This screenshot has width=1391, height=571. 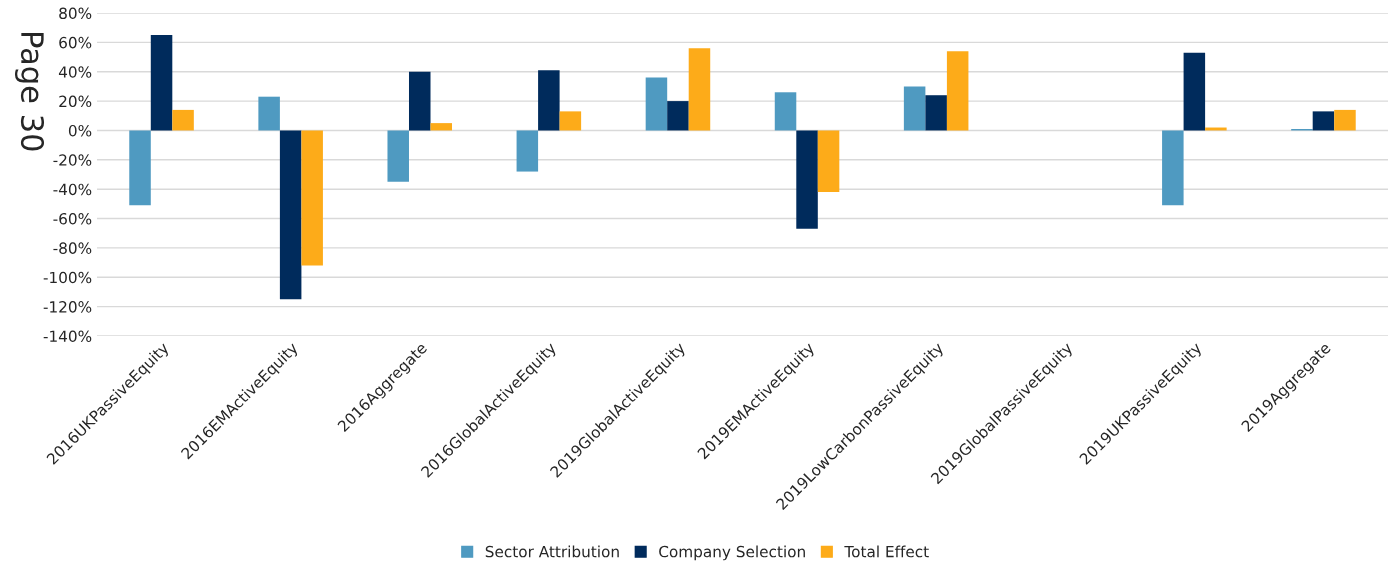 What do you see at coordinates (67, 336) in the screenshot?
I see `y-tick-label: -140%` at bounding box center [67, 336].